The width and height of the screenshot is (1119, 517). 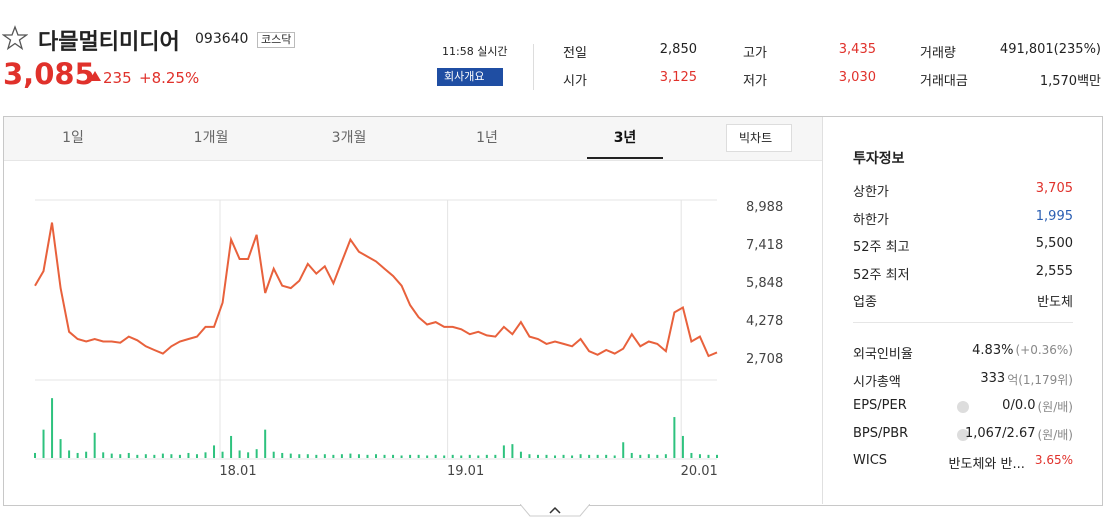 I want to click on info-label: WICS, so click(x=870, y=460).